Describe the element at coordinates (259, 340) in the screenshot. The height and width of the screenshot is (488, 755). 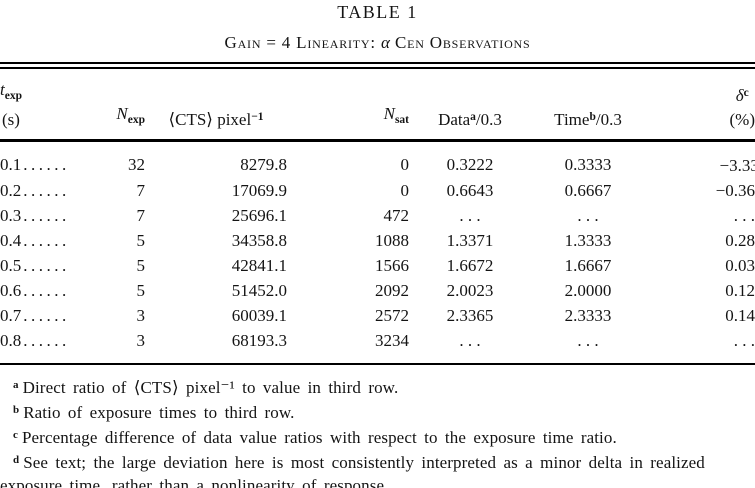
I see `cell-cts: 68193.3` at that location.